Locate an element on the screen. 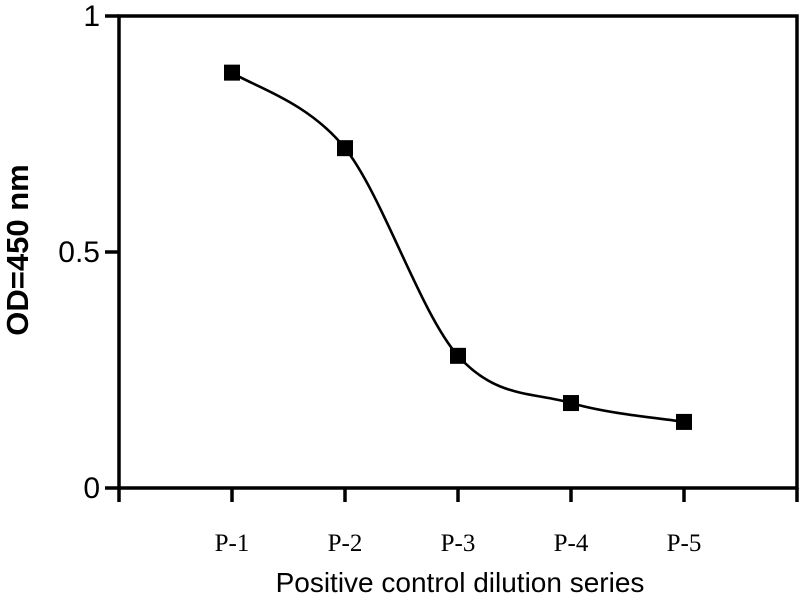 Image resolution: width=800 pixels, height=600 pixels. x-tick-label: P-4 is located at coordinates (571, 543).